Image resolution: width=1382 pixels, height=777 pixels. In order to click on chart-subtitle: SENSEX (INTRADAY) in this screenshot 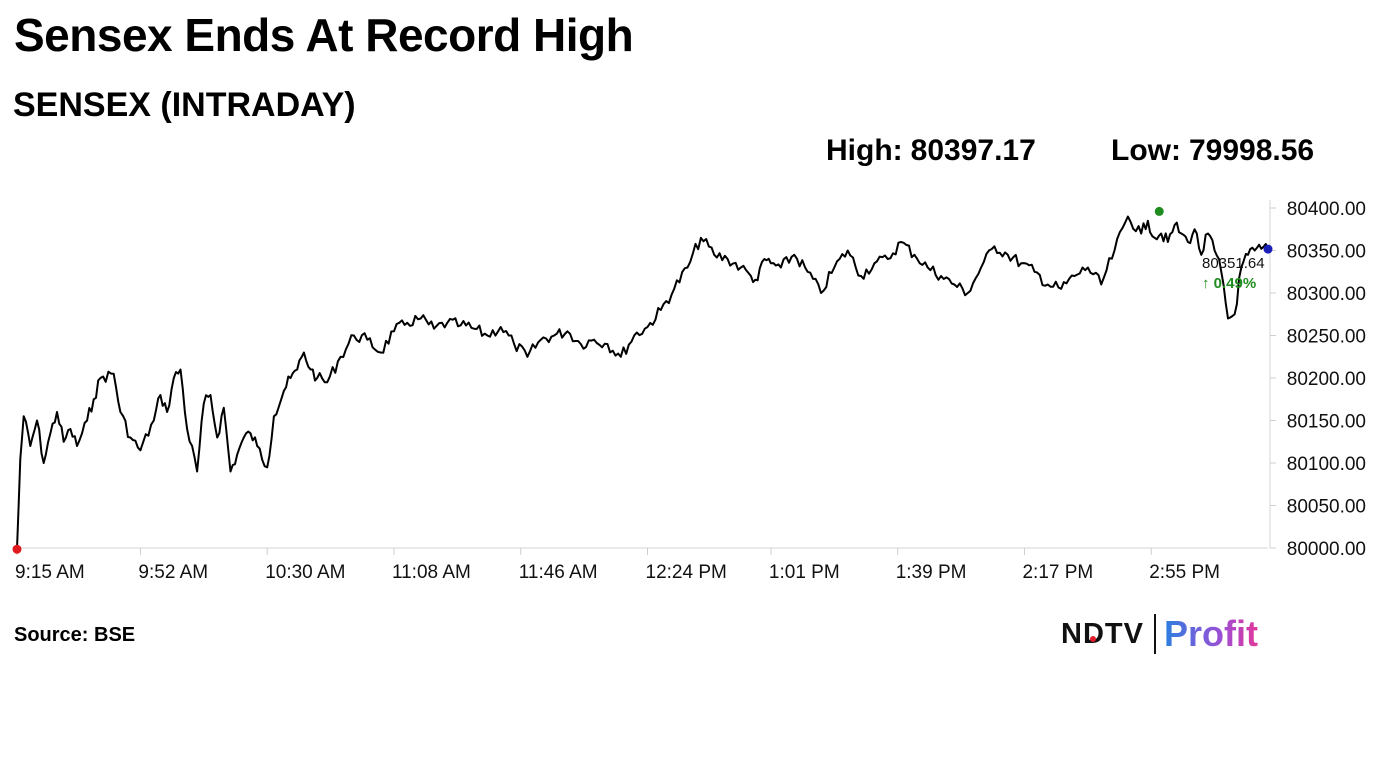, I will do `click(184, 105)`.